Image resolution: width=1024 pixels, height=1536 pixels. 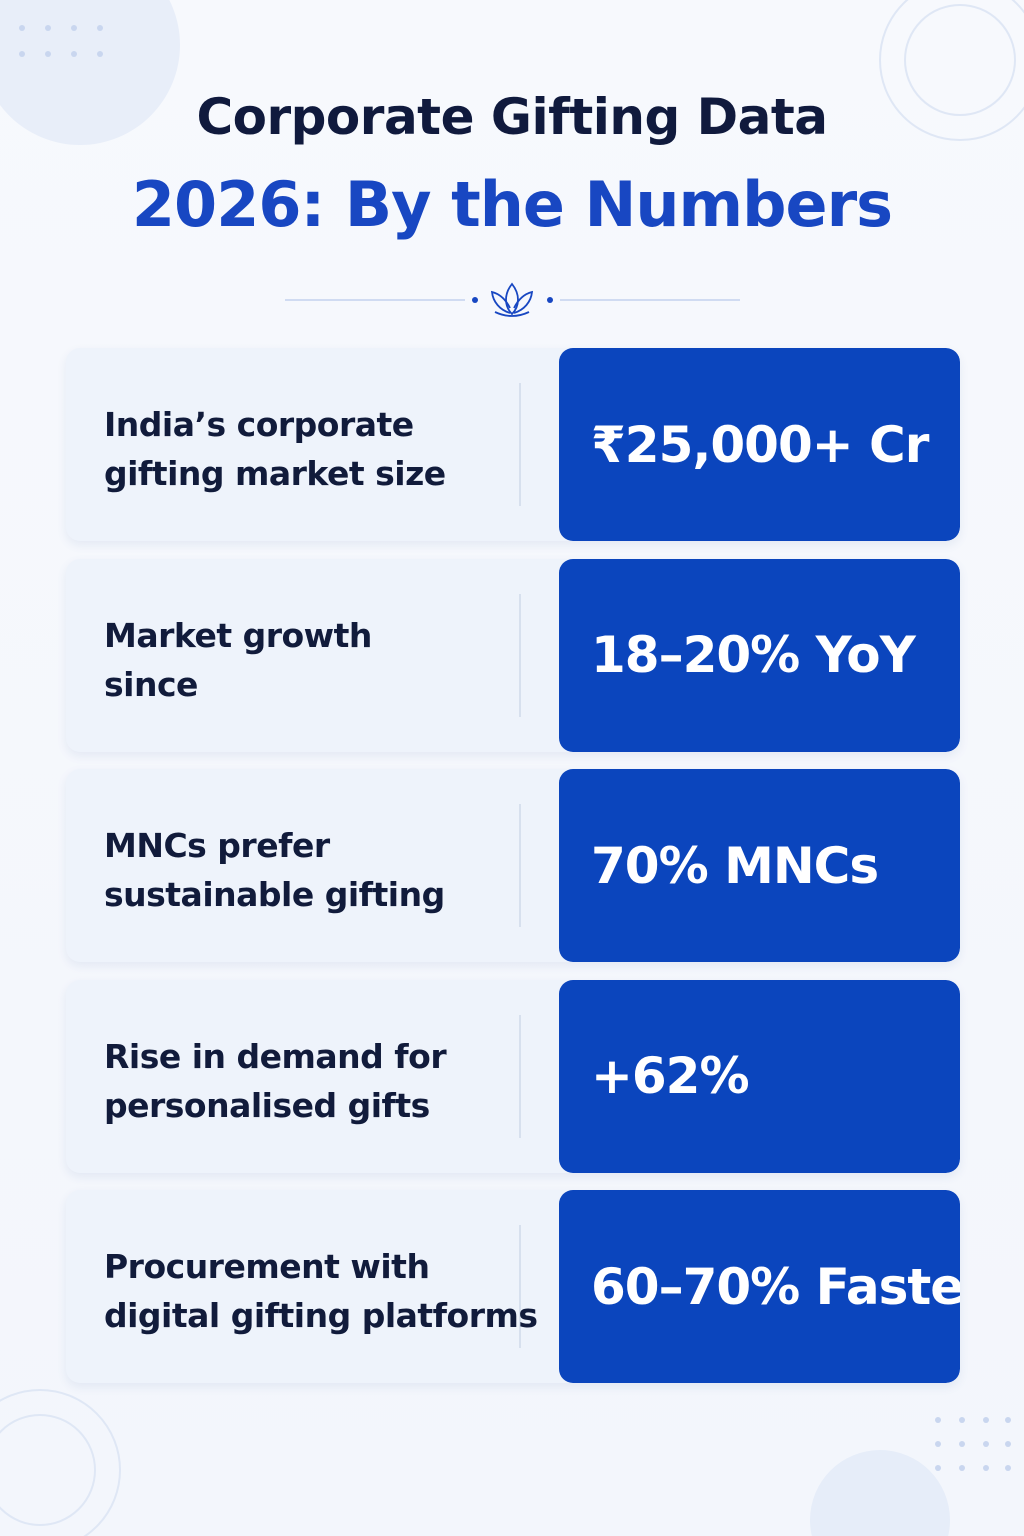 I want to click on label-line: MNCs prefer, so click(x=217, y=845).